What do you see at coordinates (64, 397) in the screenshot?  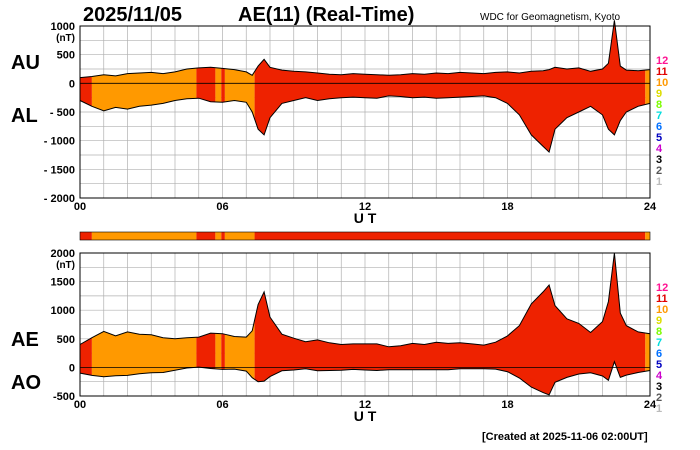 I see `y-tick-label: -500` at bounding box center [64, 397].